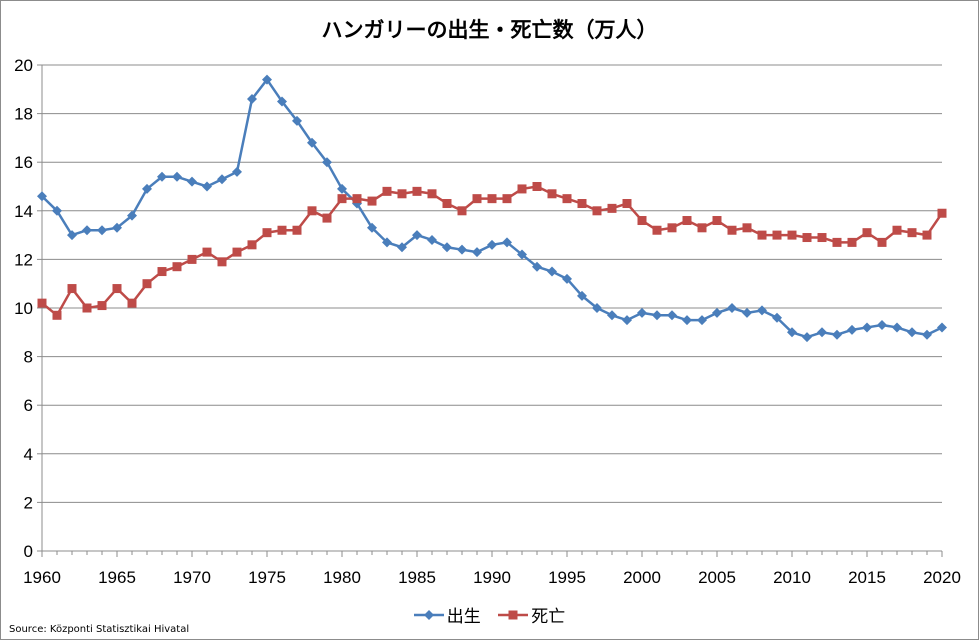 Image resolution: width=979 pixels, height=640 pixels. What do you see at coordinates (162, 176) in the screenshot?
I see `point-births-1968` at bounding box center [162, 176].